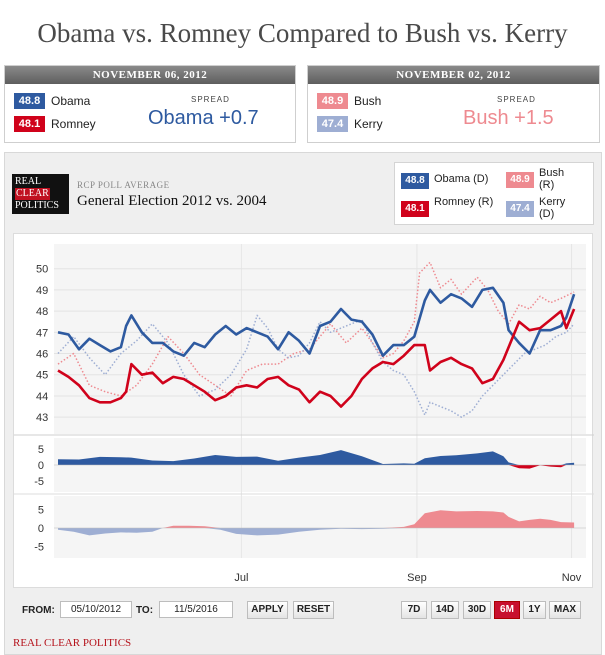 The image size is (605, 655). What do you see at coordinates (316, 532) in the screenshot?
I see `spread-2004-negative-area` at bounding box center [316, 532].